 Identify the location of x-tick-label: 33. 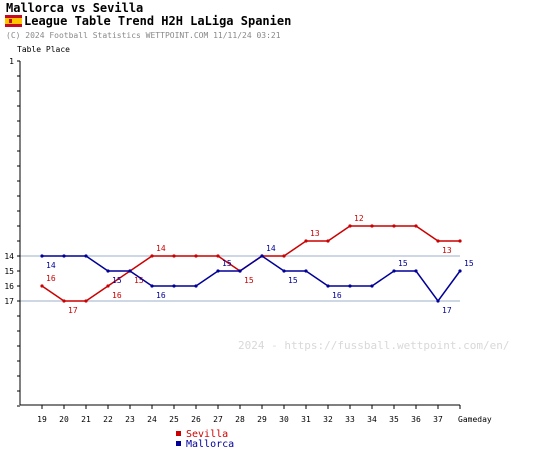
(350, 419).